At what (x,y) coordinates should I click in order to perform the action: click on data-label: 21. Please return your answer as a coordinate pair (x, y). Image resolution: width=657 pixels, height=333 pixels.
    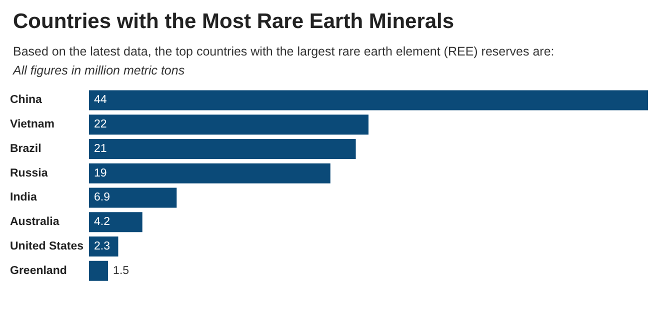
    Looking at the image, I should click on (100, 148).